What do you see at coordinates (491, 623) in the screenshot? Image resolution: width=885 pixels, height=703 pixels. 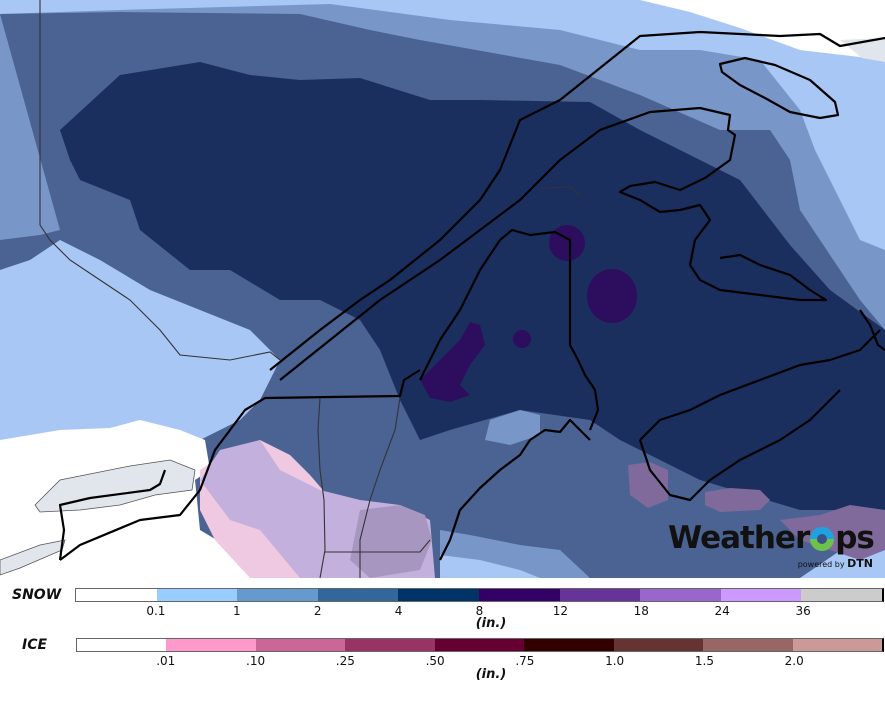 I see `snow-units-label: (in.)` at bounding box center [491, 623].